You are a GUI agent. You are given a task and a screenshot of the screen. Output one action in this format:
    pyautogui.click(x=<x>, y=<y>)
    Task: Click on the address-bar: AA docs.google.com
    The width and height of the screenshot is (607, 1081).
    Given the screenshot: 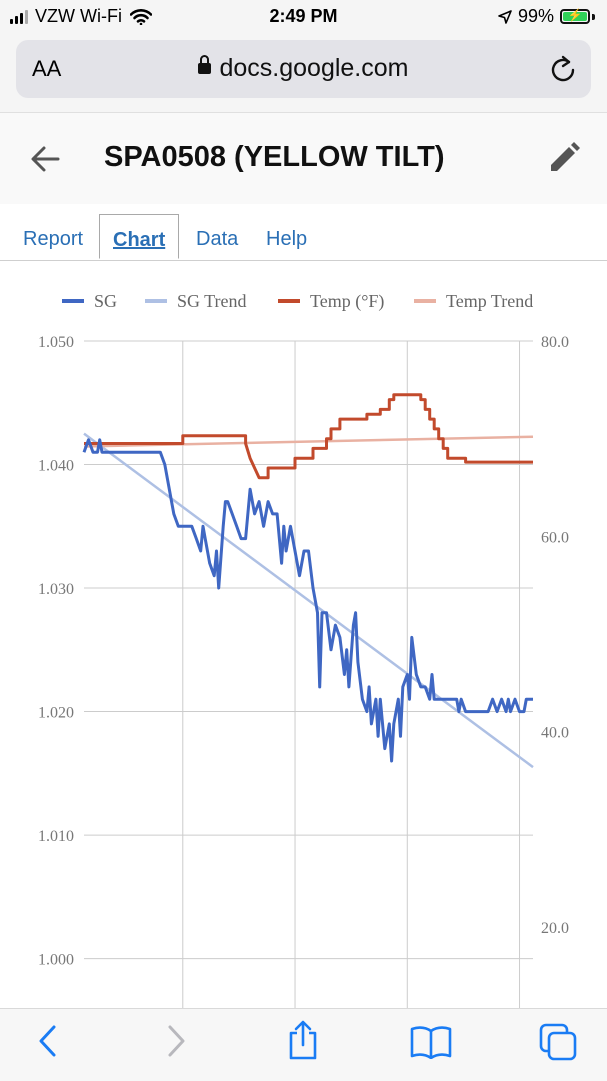 What is the action you would take?
    pyautogui.click(x=303, y=69)
    